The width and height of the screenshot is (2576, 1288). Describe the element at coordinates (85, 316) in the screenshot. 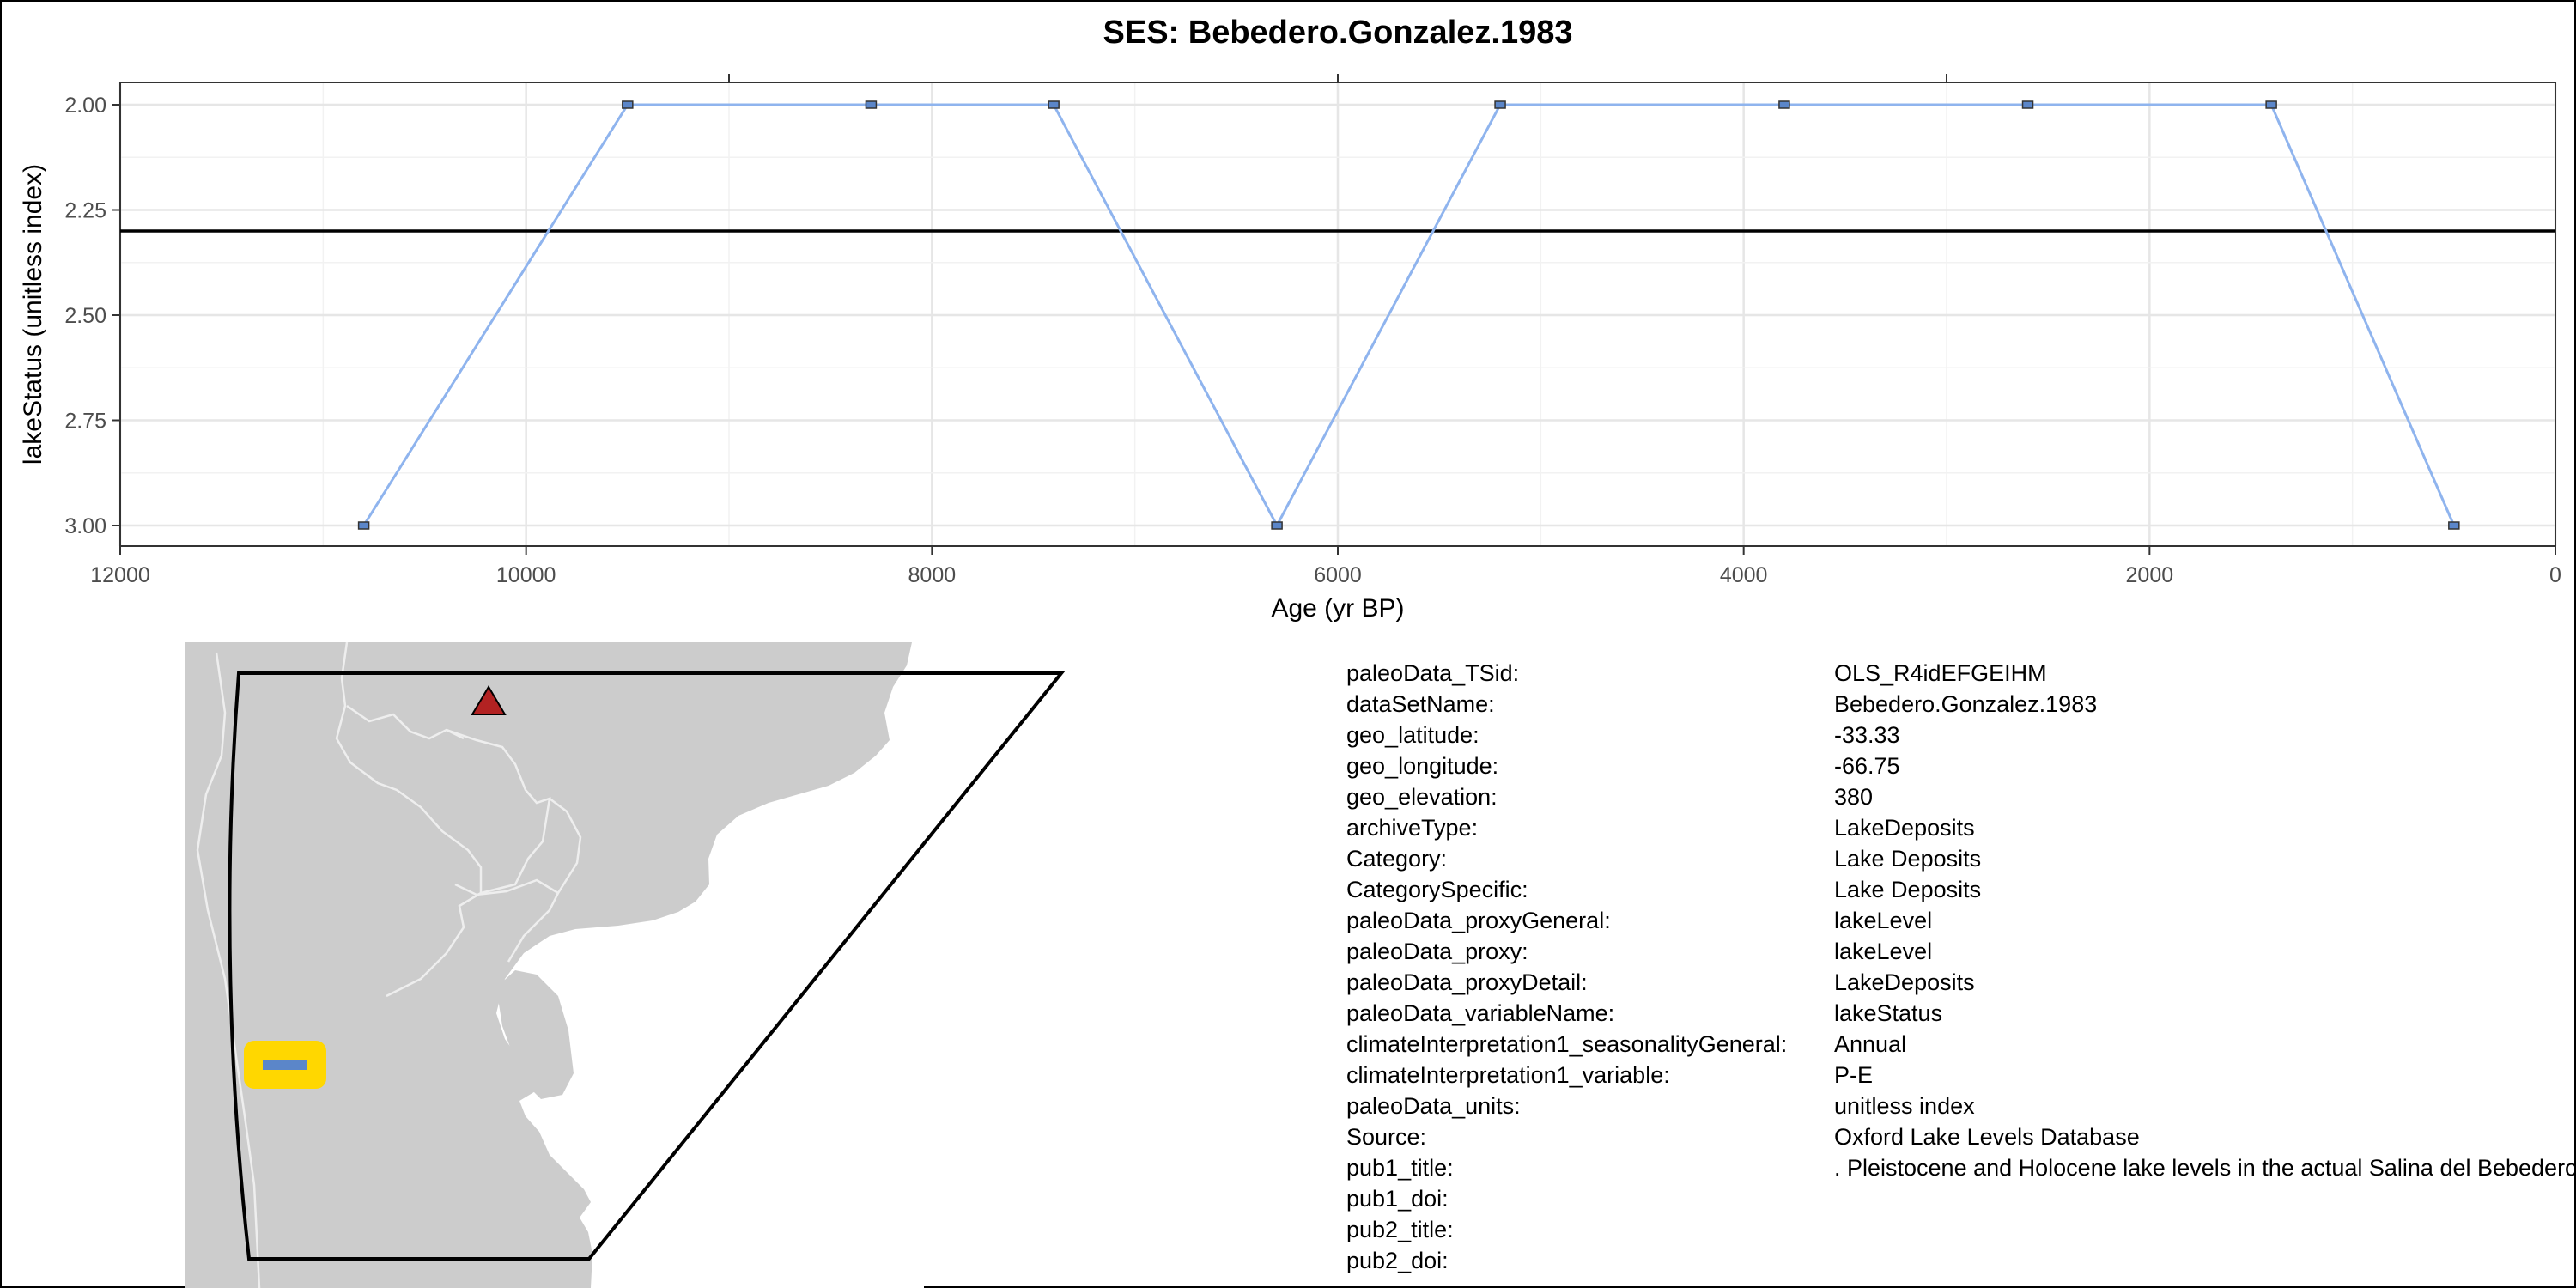

I see `y-tick-label: 2.50` at that location.